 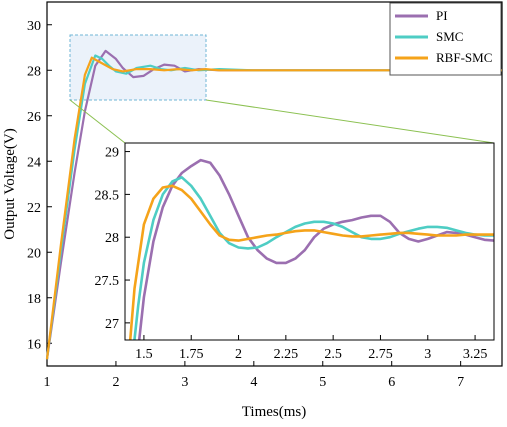 What do you see at coordinates (34, 344) in the screenshot?
I see `y-tick-label: 16` at bounding box center [34, 344].